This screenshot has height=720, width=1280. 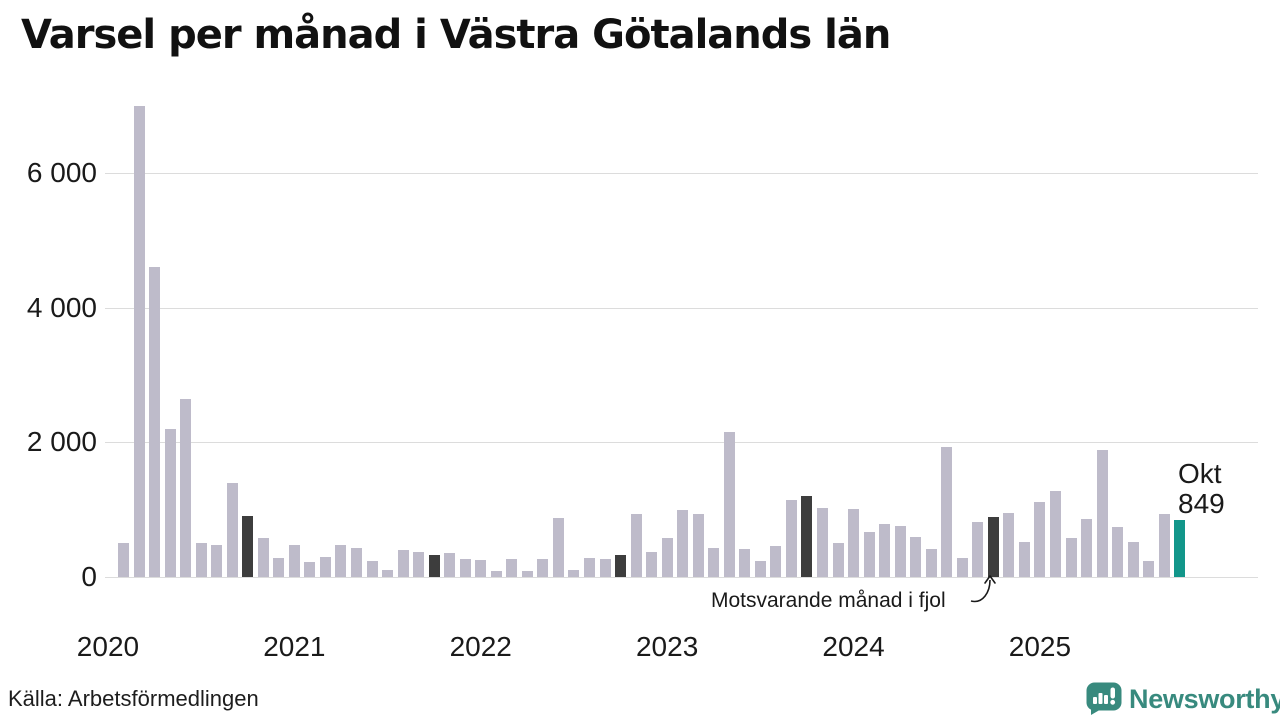 I want to click on annotation-arrow-icon, so click(x=983, y=589).